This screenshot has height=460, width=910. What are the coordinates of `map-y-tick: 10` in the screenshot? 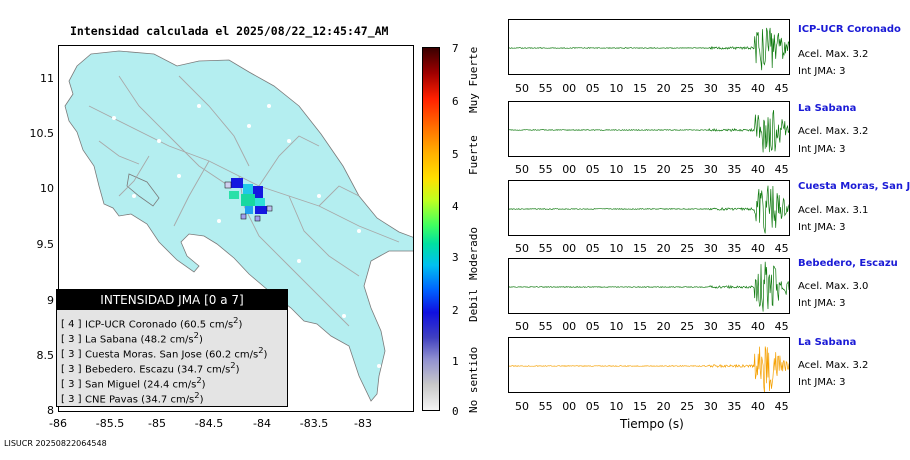 It's located at (47, 188).